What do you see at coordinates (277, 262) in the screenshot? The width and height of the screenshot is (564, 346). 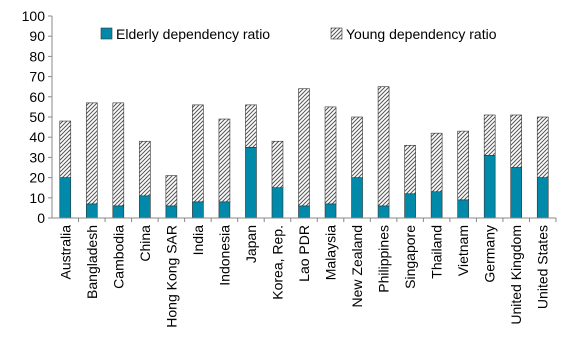 I see `x-category-label: Korea, Rep.` at bounding box center [277, 262].